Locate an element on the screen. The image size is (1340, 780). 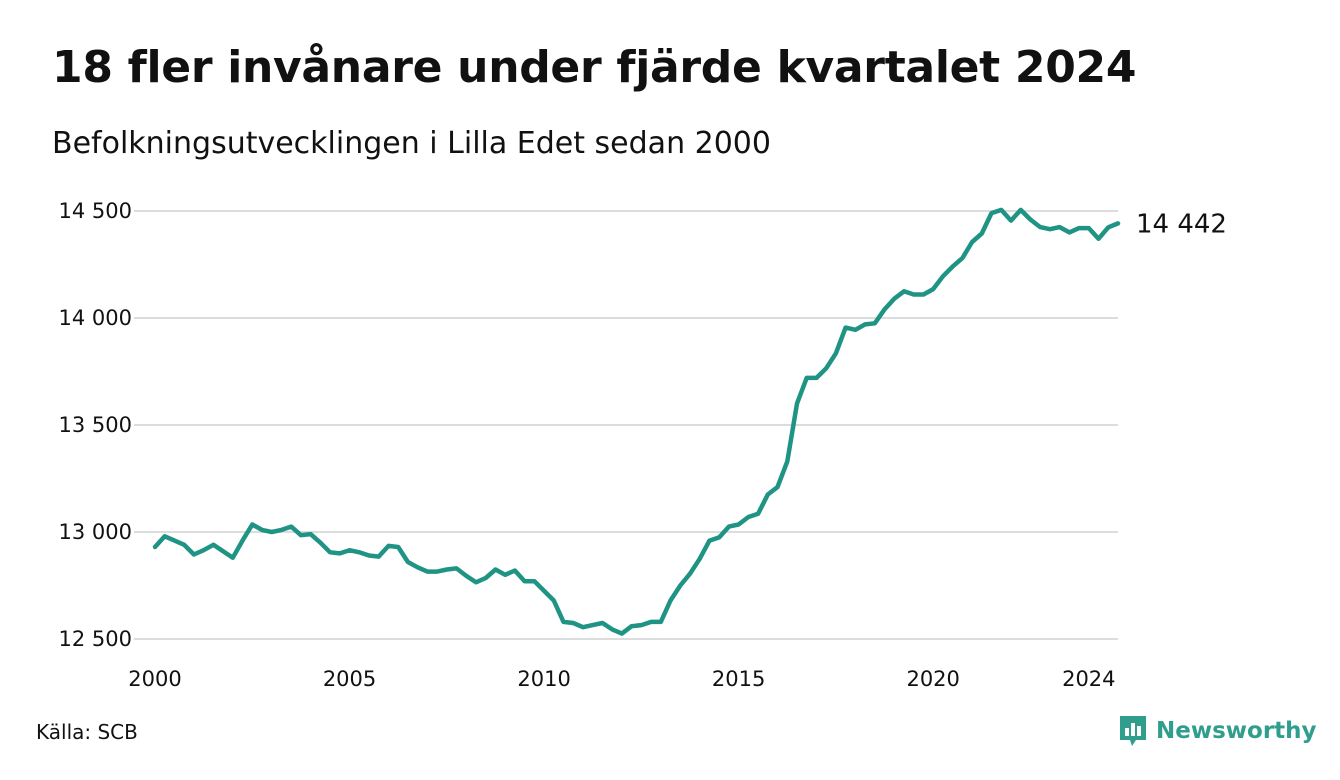
x-tick-label: 2020 is located at coordinates (932, 679).